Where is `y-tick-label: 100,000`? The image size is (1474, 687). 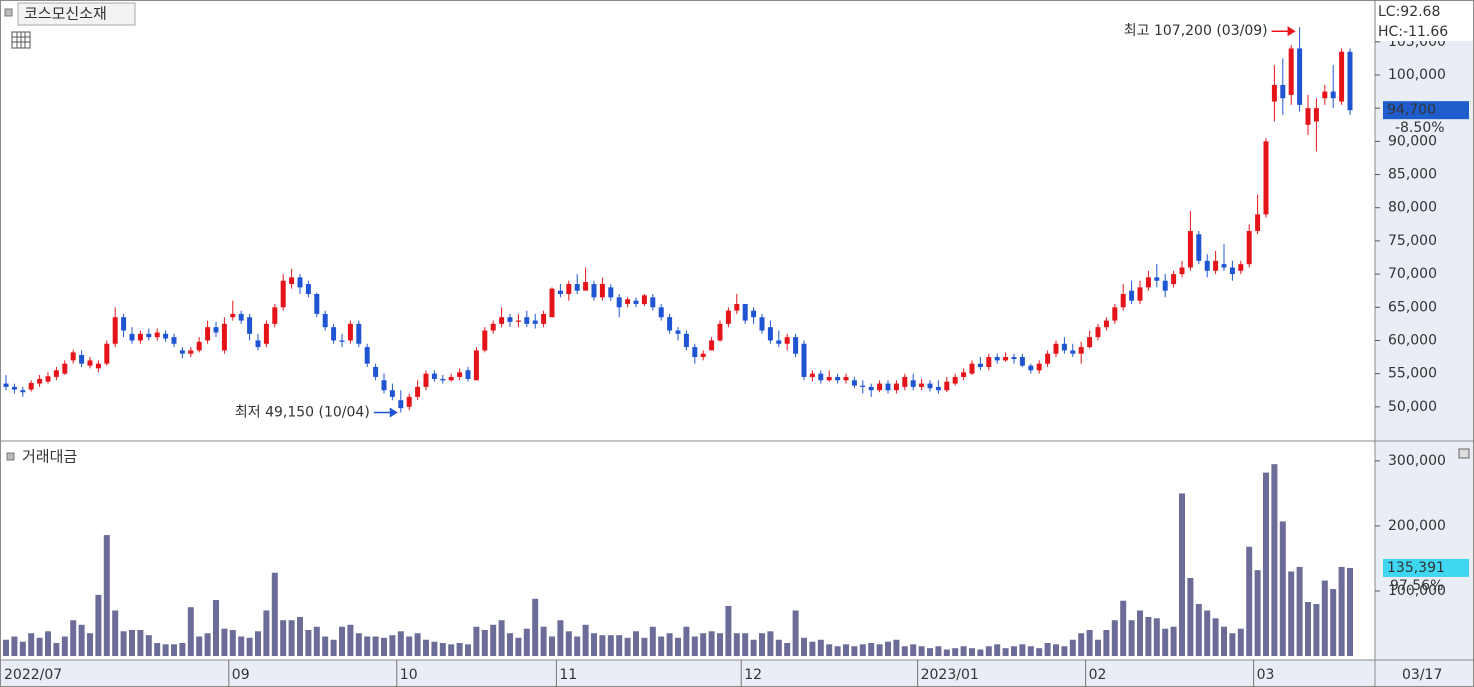
y-tick-label: 100,000 is located at coordinates (1417, 591).